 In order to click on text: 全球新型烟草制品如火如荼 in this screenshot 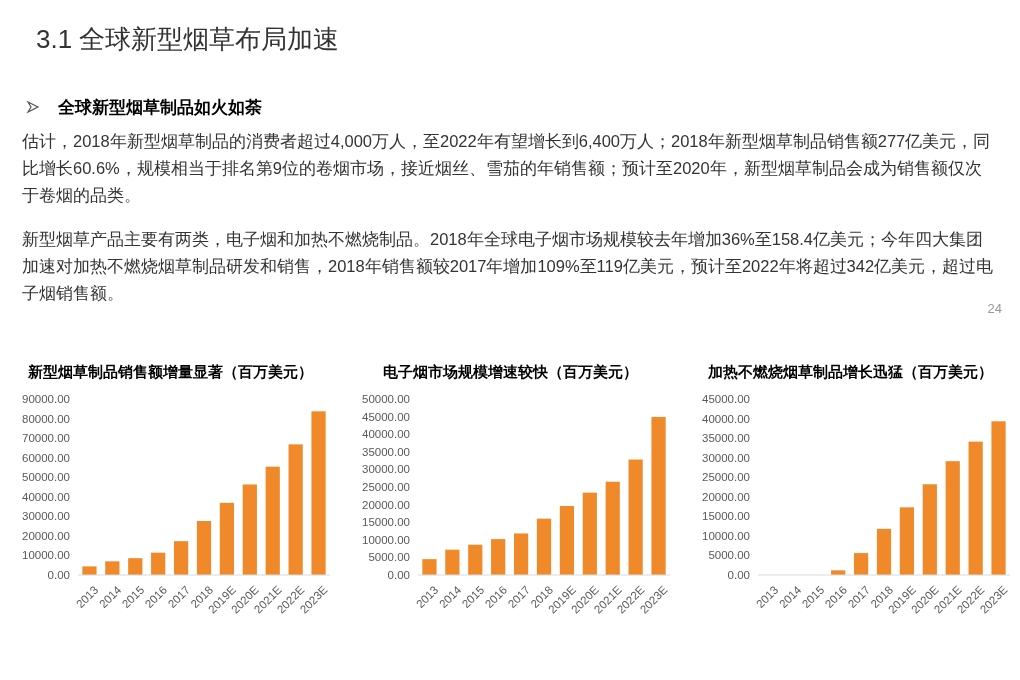, I will do `click(160, 108)`.